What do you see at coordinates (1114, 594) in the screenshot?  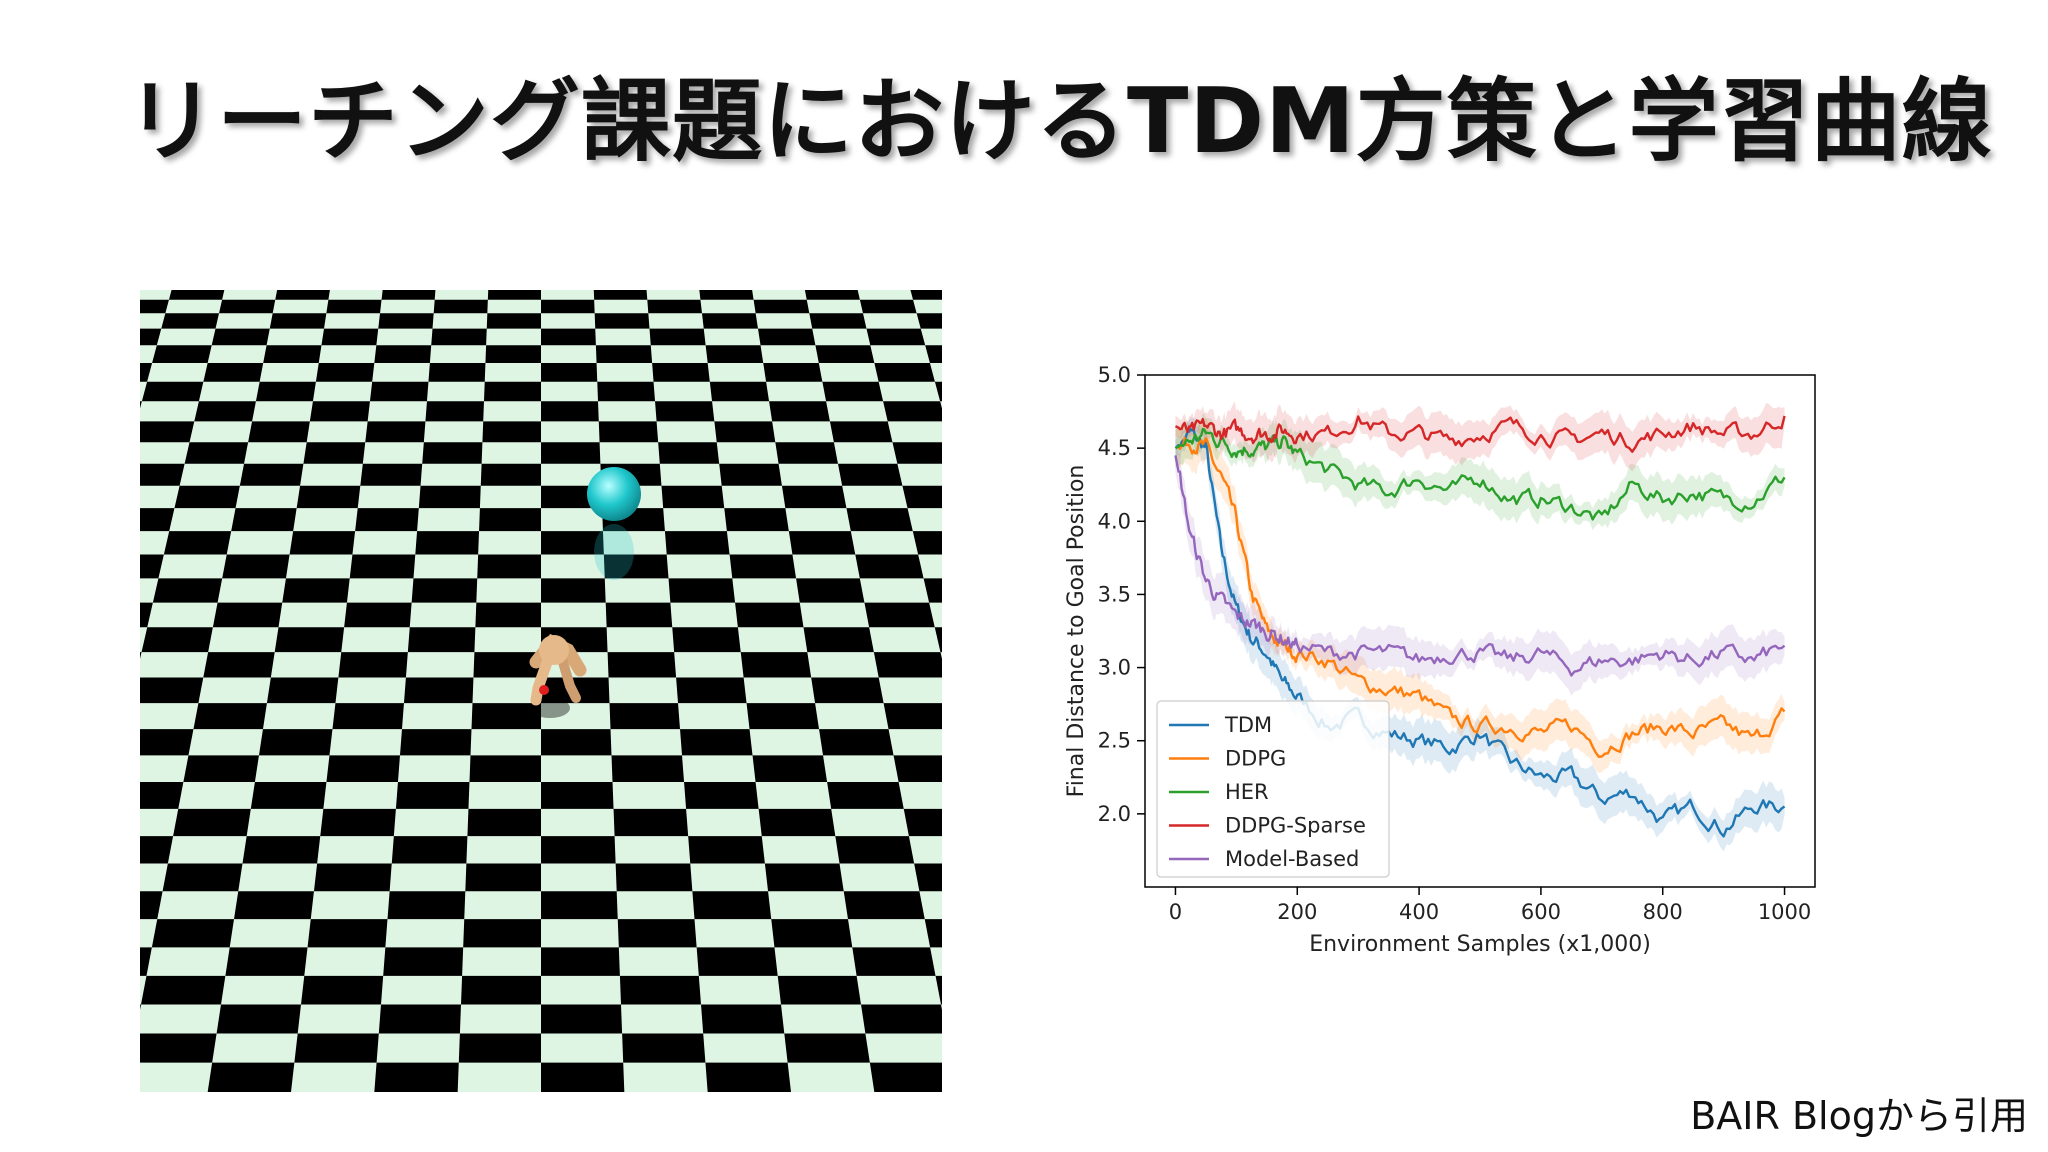 I see `y-tick-label: 3.5` at bounding box center [1114, 594].